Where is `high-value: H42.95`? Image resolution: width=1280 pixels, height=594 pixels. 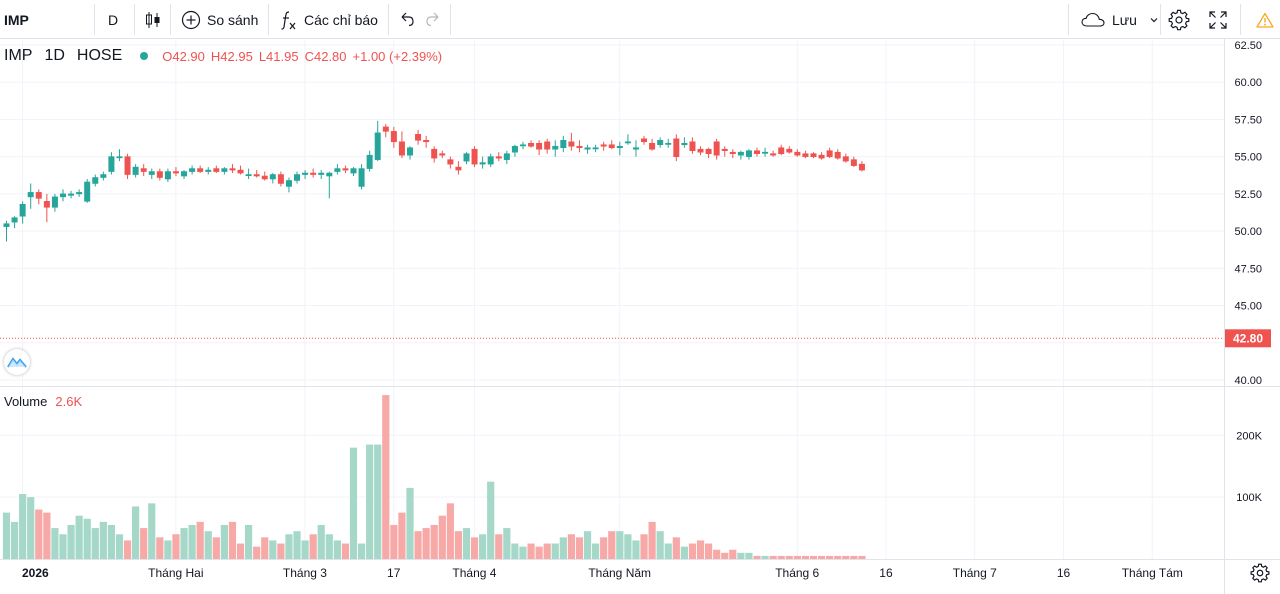
high-value: H42.95 is located at coordinates (231, 56).